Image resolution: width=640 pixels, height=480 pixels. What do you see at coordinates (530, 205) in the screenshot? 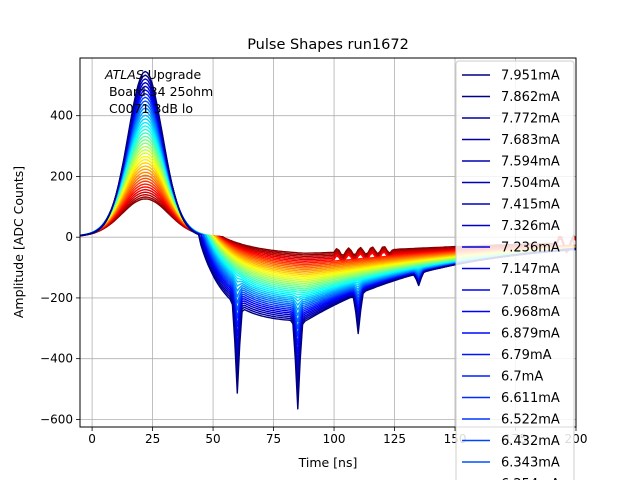
I see `legend-label: 7.415mA` at bounding box center [530, 205].